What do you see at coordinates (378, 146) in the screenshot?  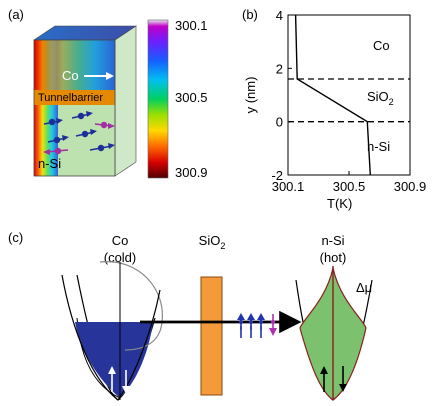 I see `region-label-n-si: n-Si` at bounding box center [378, 146].